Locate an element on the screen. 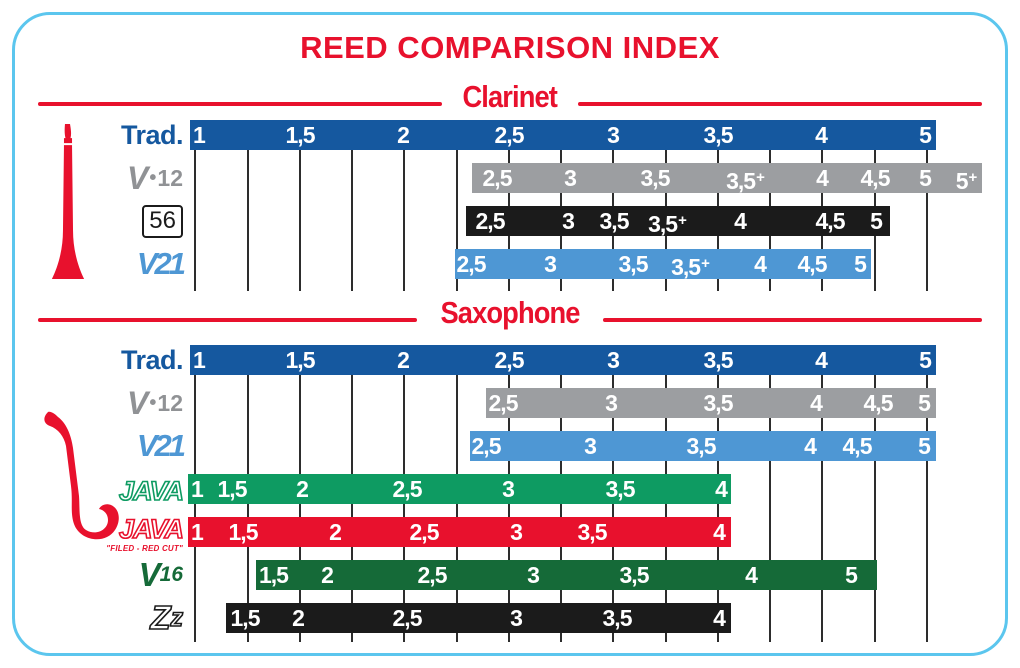 This screenshot has height=668, width=1020. section-header-saxophone: Saxophone is located at coordinates (510, 311).